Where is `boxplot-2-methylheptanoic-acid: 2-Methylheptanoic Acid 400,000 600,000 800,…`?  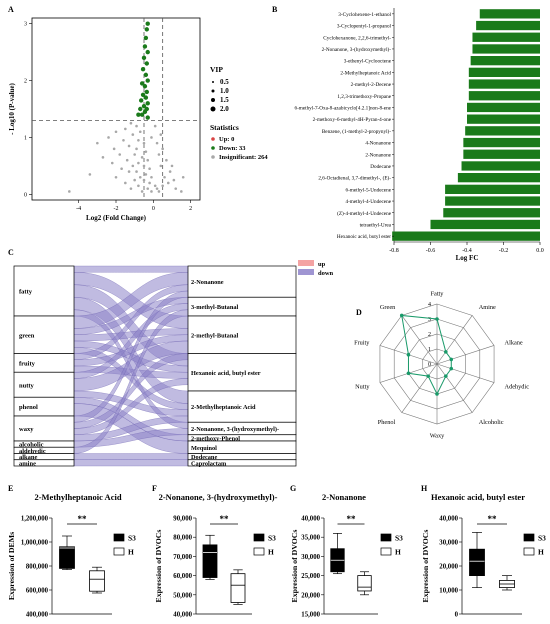
boxplot-2-methylheptanoic-acid: 2-Methylheptanoic Acid 400,000 600,000 800,… is located at coordinates (71, 555).